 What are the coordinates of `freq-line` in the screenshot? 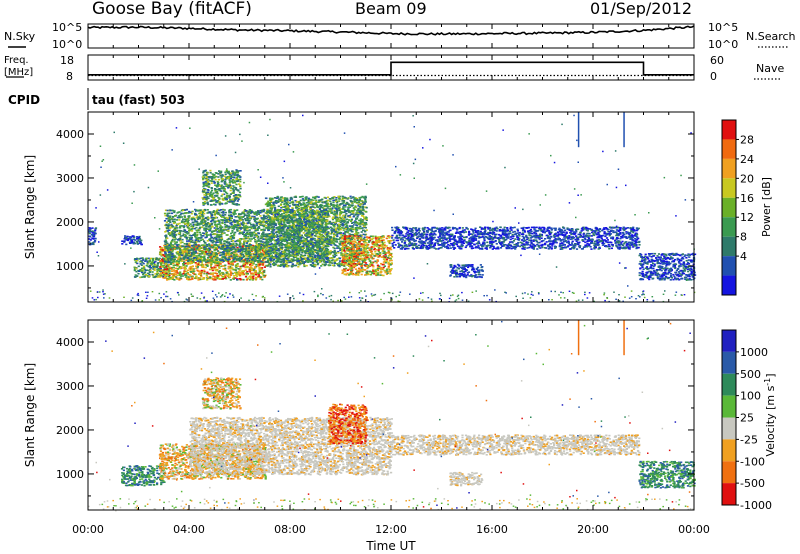 It's located at (391, 68).